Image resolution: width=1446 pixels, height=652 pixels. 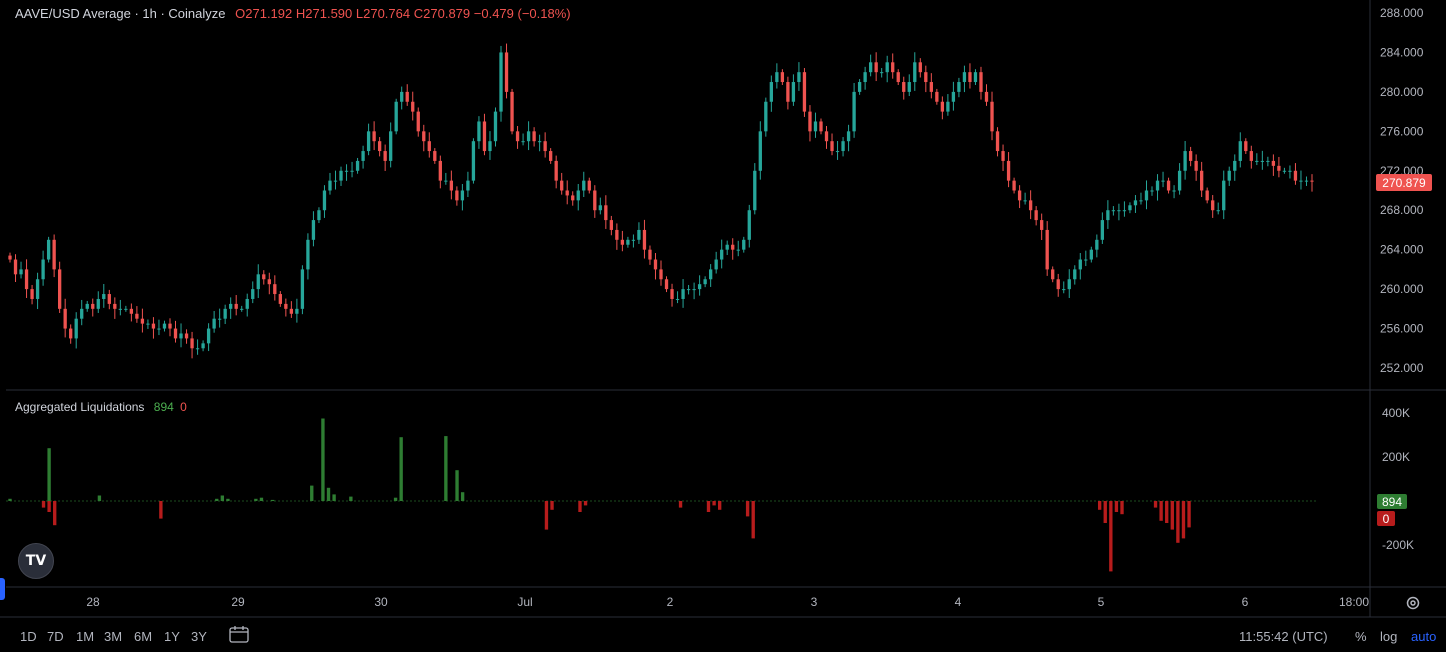 I want to click on range-3y-button: 3Y, so click(x=199, y=636).